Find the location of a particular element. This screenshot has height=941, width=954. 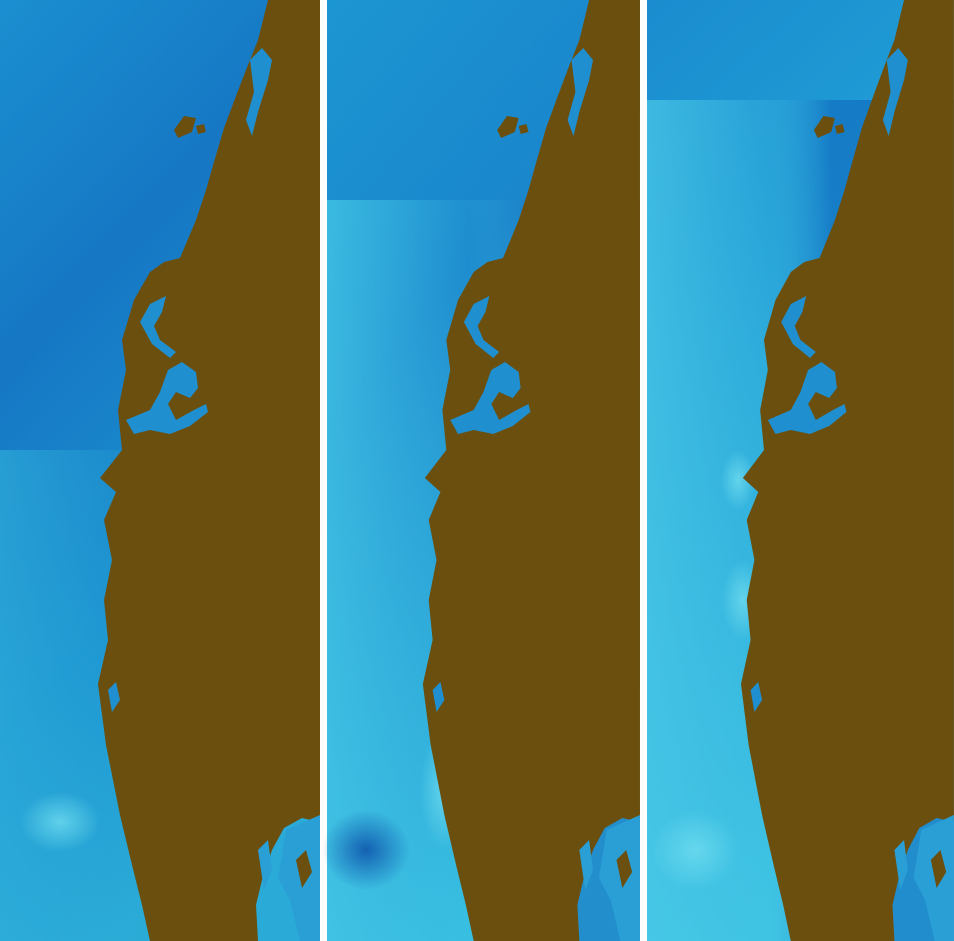

coastal-highlight is located at coordinates (738, 480).